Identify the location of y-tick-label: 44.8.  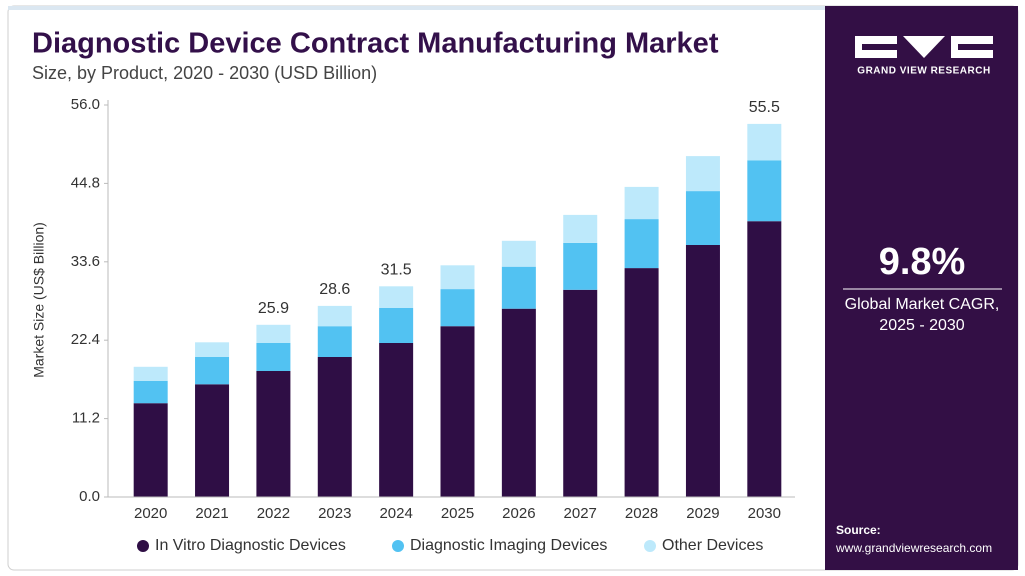
(85, 182).